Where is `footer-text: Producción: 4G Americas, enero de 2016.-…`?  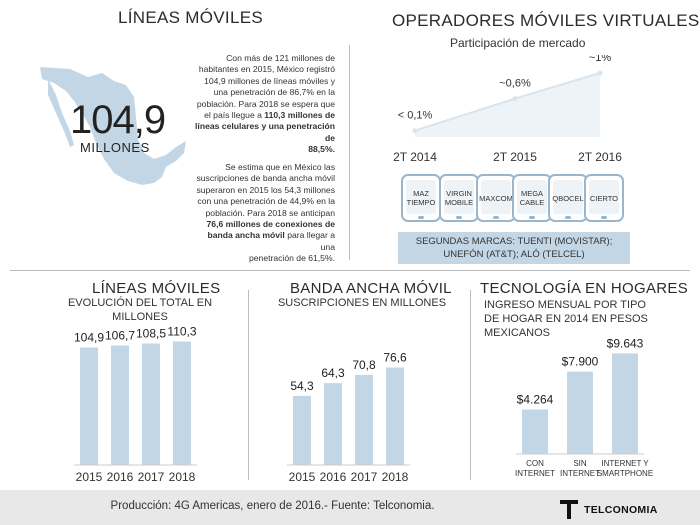 footer-text: Producción: 4G Americas, enero de 2016.-… is located at coordinates (272, 506).